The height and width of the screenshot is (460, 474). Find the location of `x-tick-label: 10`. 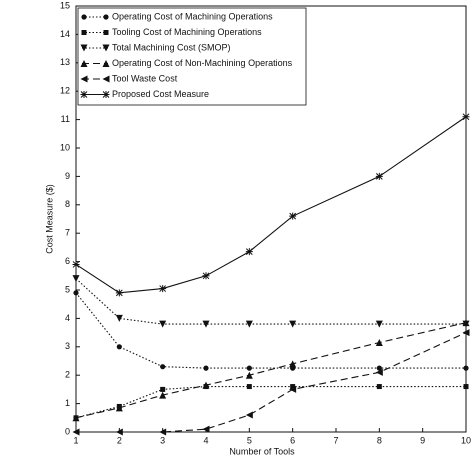

x-tick-label: 10 is located at coordinates (466, 440).